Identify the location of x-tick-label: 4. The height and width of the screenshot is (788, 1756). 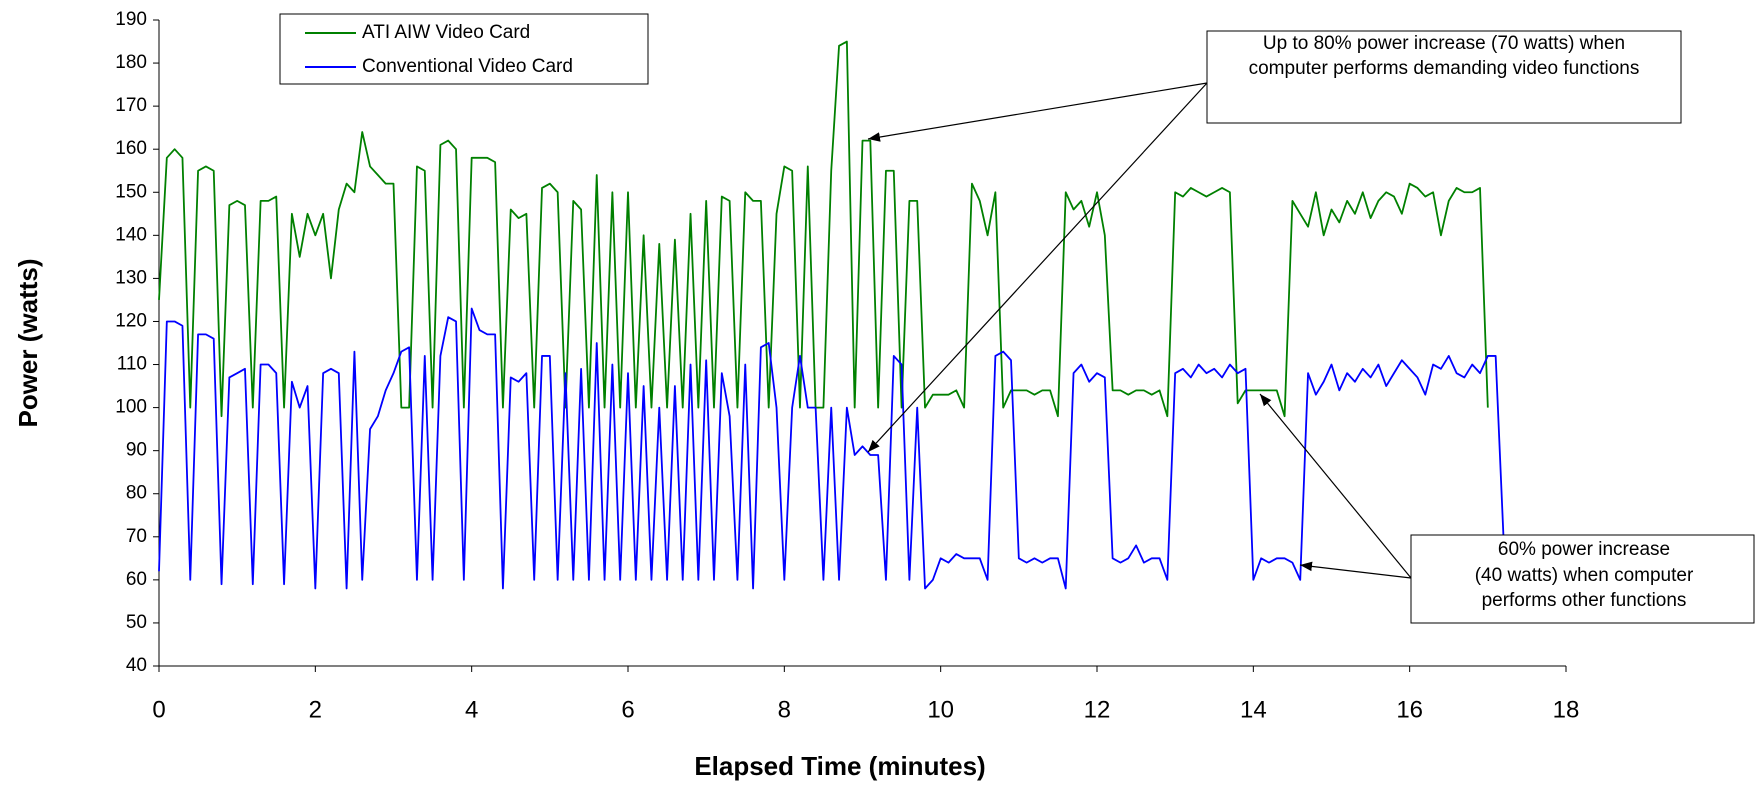
(471, 709).